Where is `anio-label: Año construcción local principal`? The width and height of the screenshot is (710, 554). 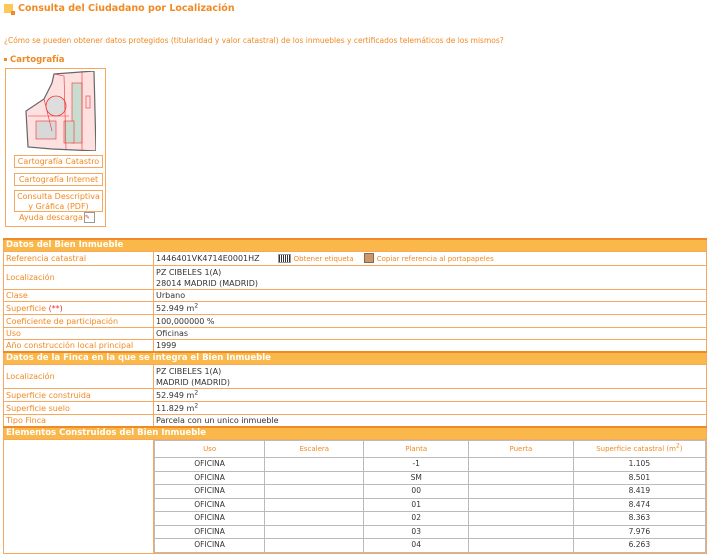
anio-label: Año construcción local principal is located at coordinates (78, 346).